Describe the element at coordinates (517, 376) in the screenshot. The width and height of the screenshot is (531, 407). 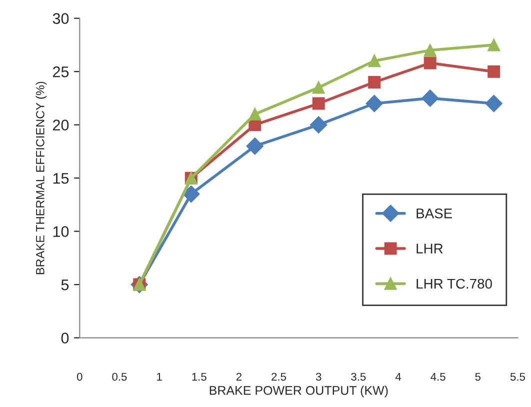
I see `x-tick-label: 5.5` at that location.